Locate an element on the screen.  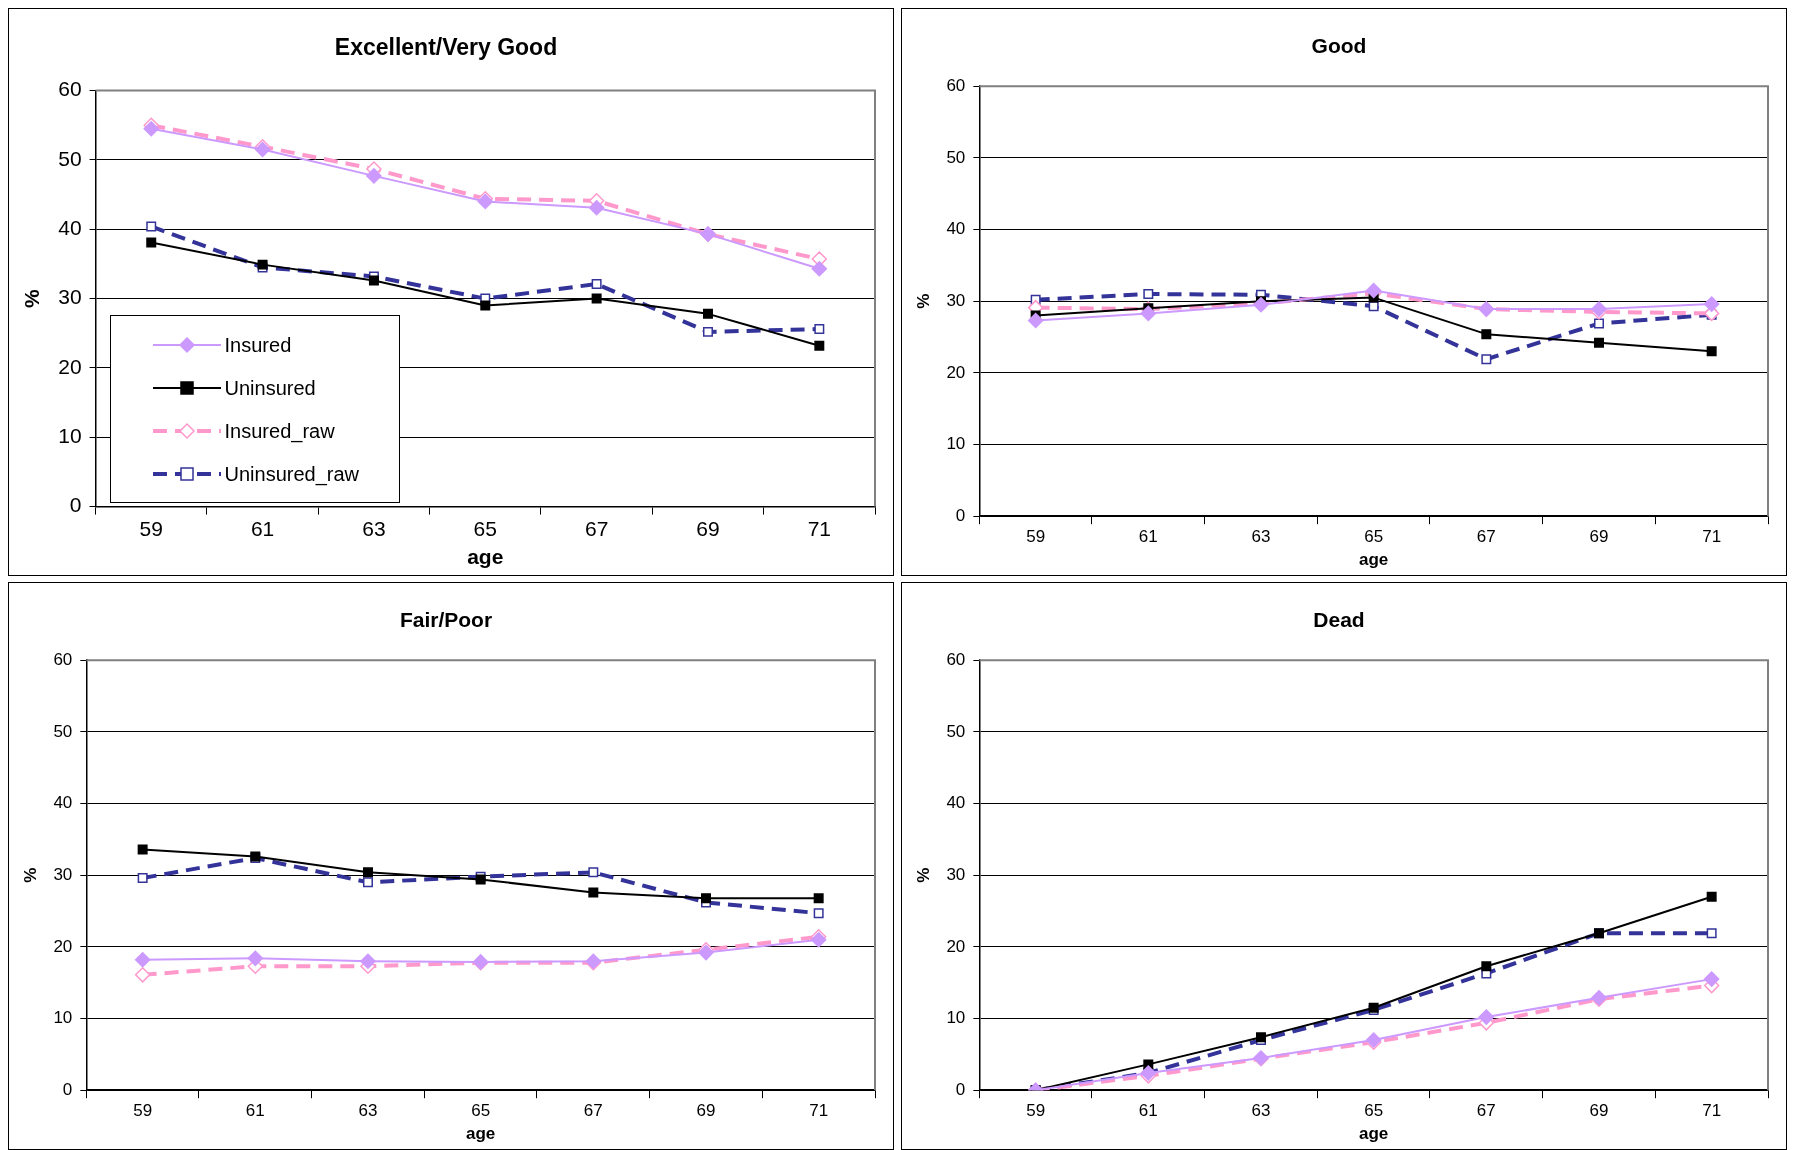
chart-title: Excellent/Very Good is located at coordinates (446, 47).